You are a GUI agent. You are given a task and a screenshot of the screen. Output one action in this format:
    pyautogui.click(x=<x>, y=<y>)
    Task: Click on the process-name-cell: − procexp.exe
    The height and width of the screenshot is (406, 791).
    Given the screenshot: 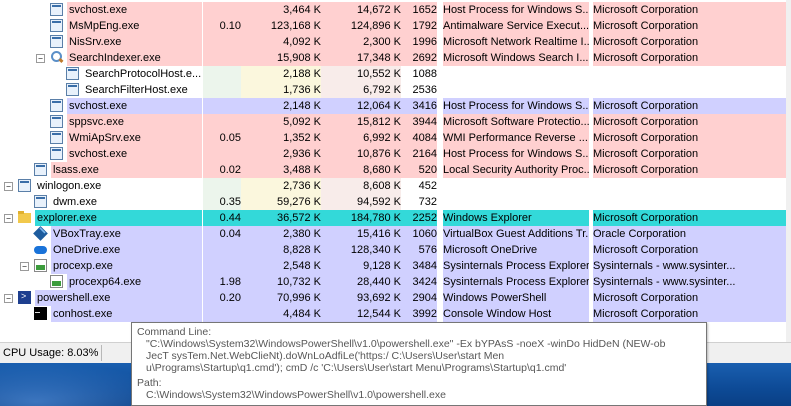 What is the action you would take?
    pyautogui.click(x=101, y=266)
    